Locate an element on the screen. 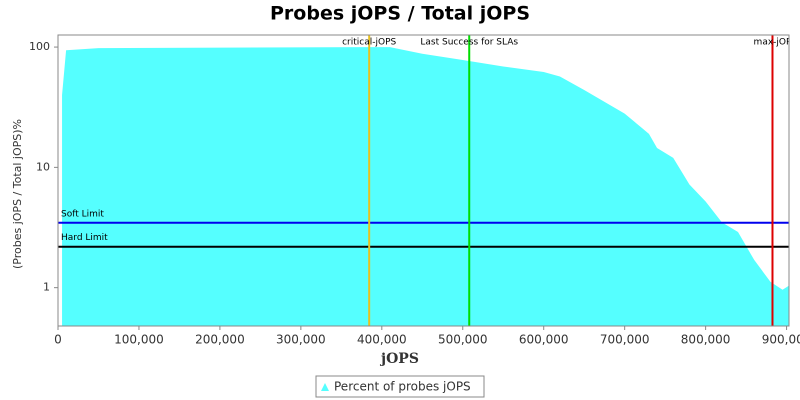 Image resolution: width=800 pixels, height=400 pixels. y-tick-label: 1 is located at coordinates (46, 287).